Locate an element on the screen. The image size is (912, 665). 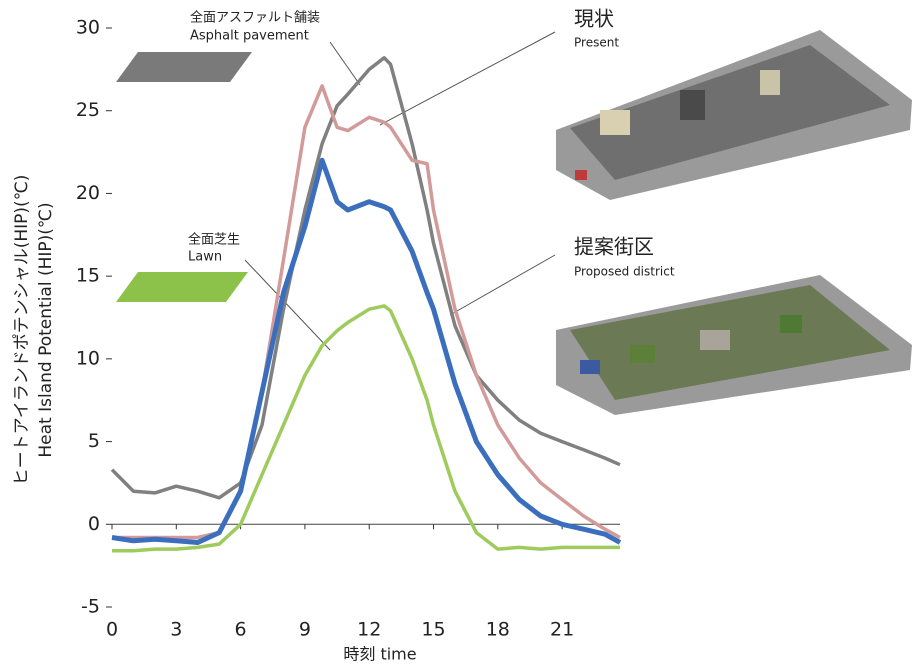
y-tick-label: 15 is located at coordinates (88, 276).